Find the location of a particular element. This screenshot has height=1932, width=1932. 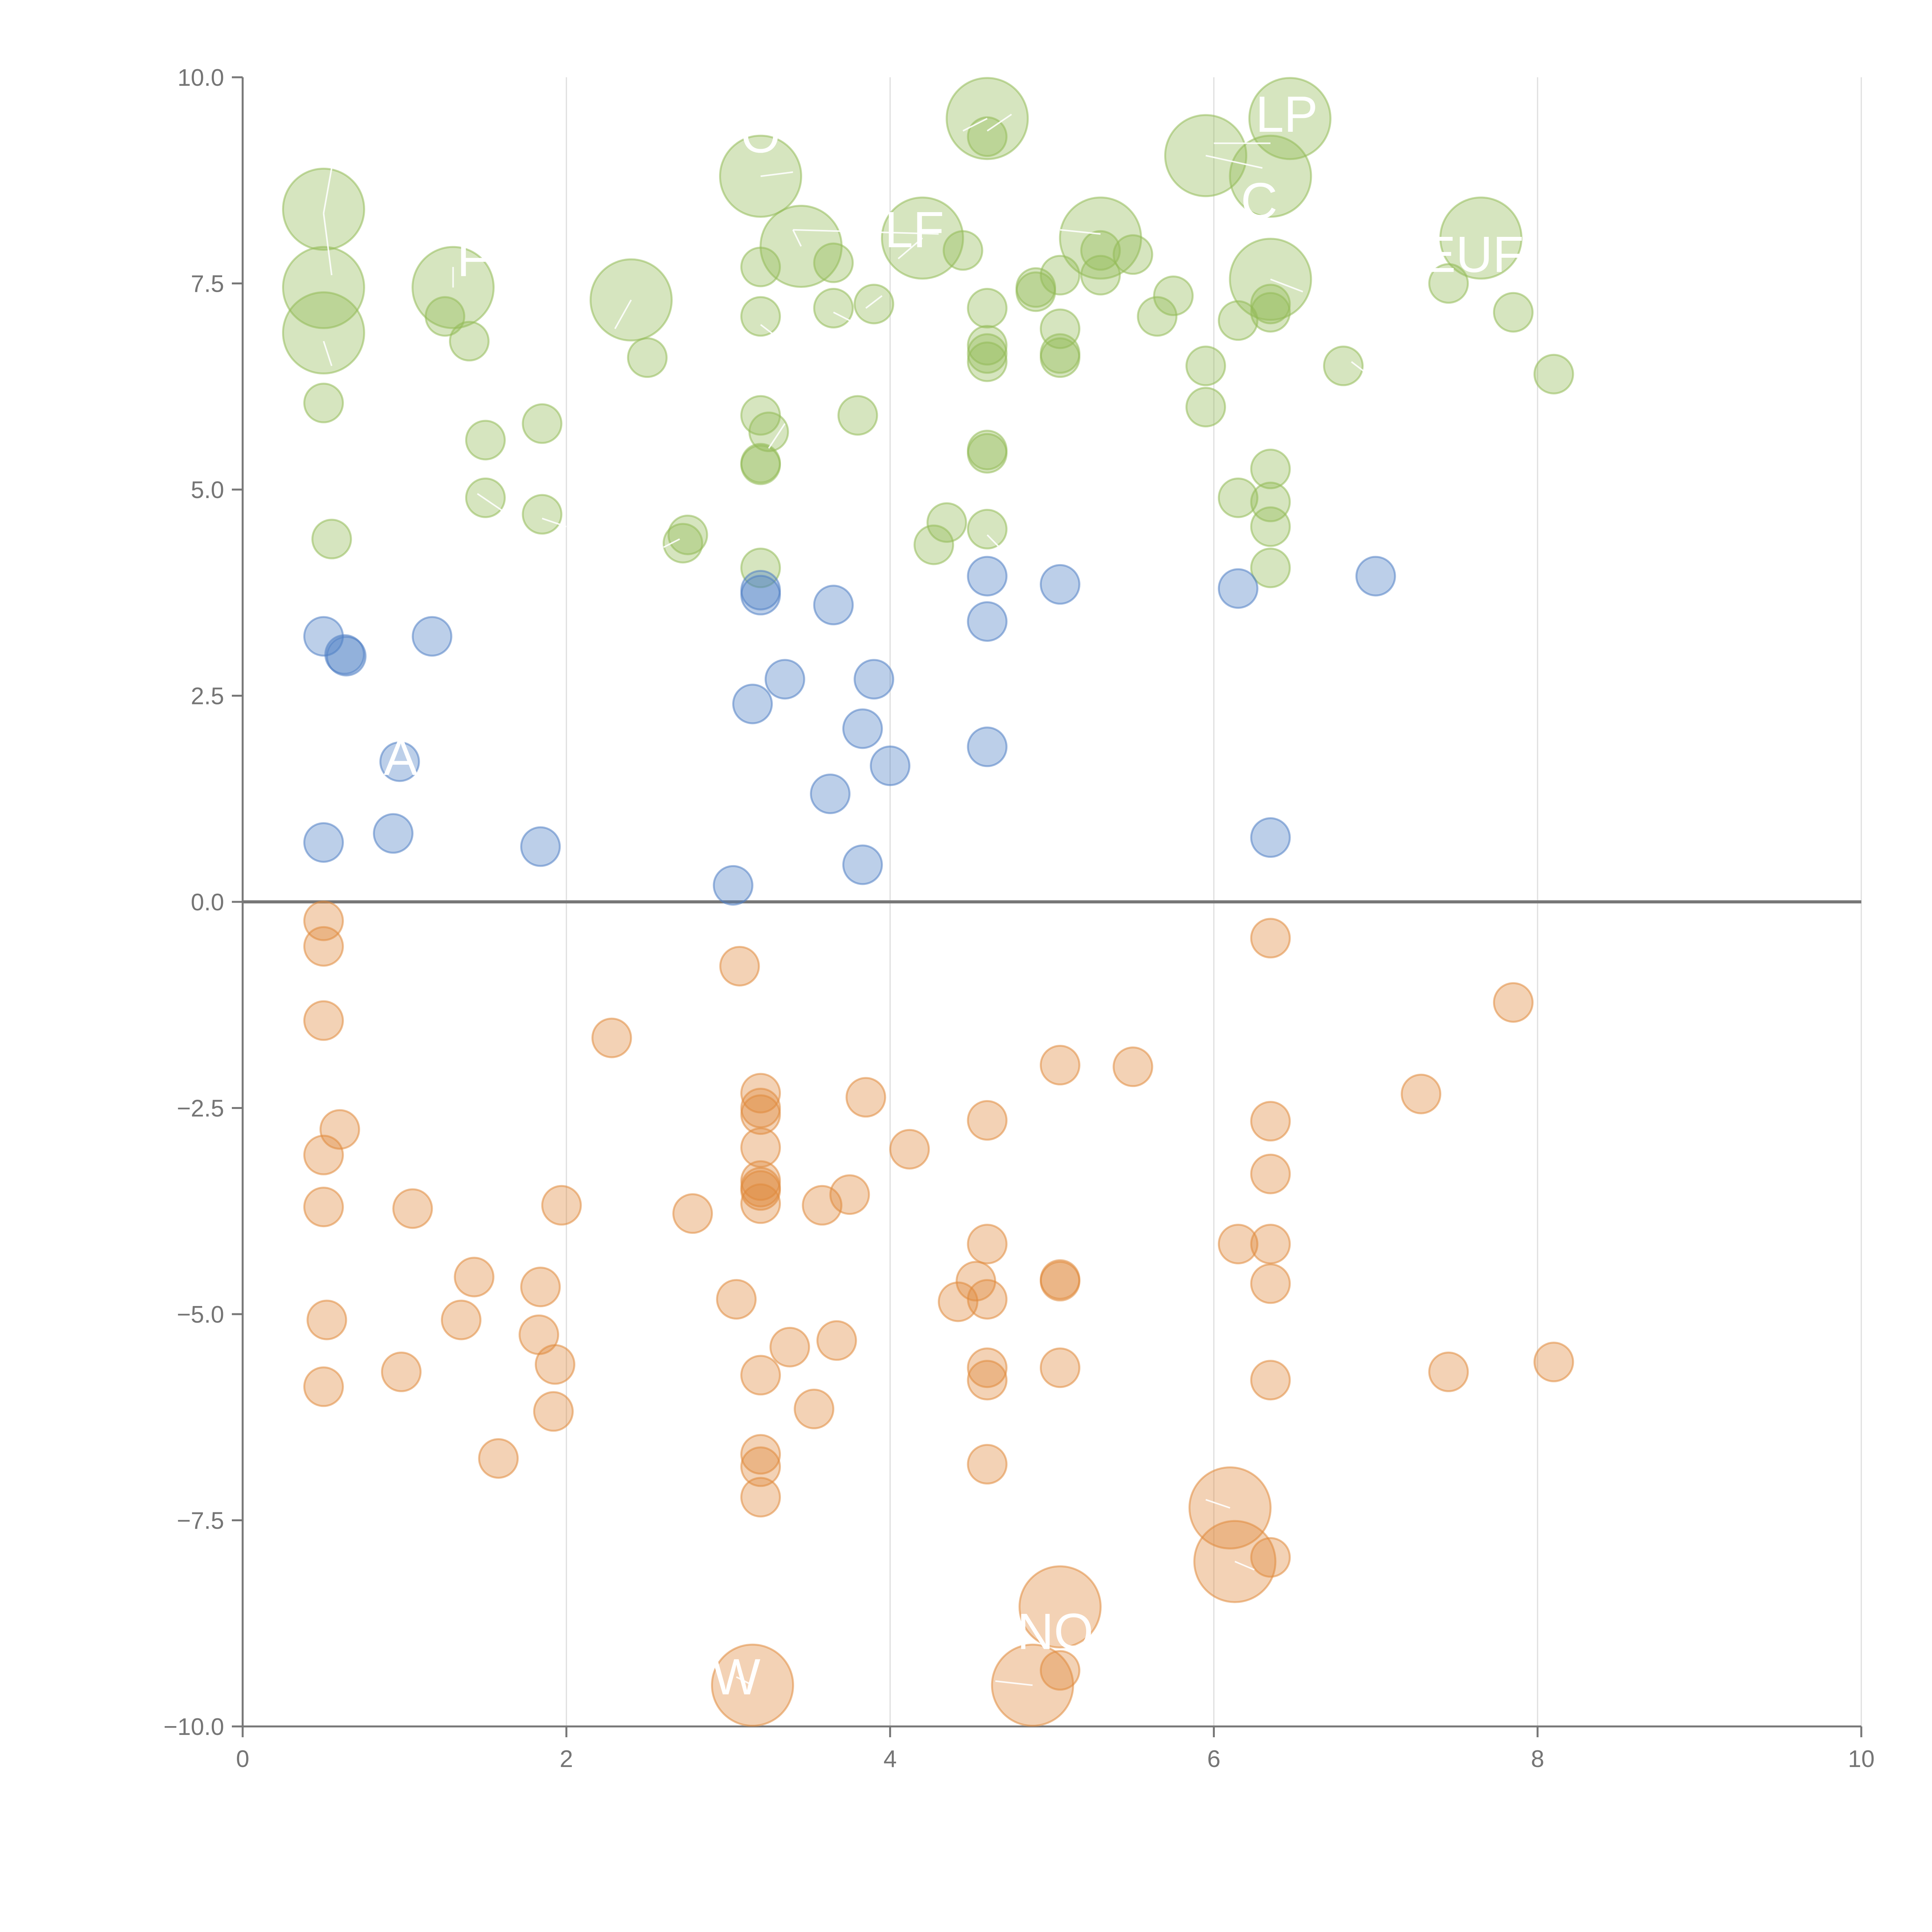

y-tick-label: 5.0 is located at coordinates (207, 490).